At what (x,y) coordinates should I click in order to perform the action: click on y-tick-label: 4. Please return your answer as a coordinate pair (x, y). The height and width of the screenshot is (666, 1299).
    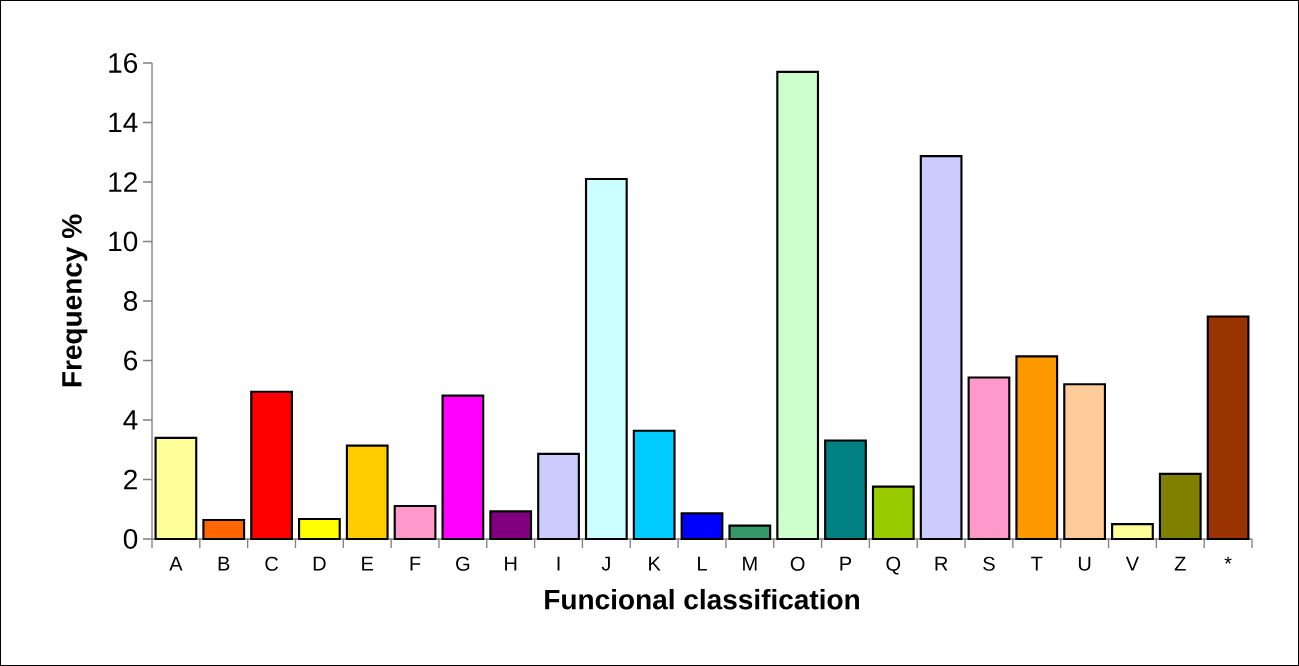
    Looking at the image, I should click on (130, 420).